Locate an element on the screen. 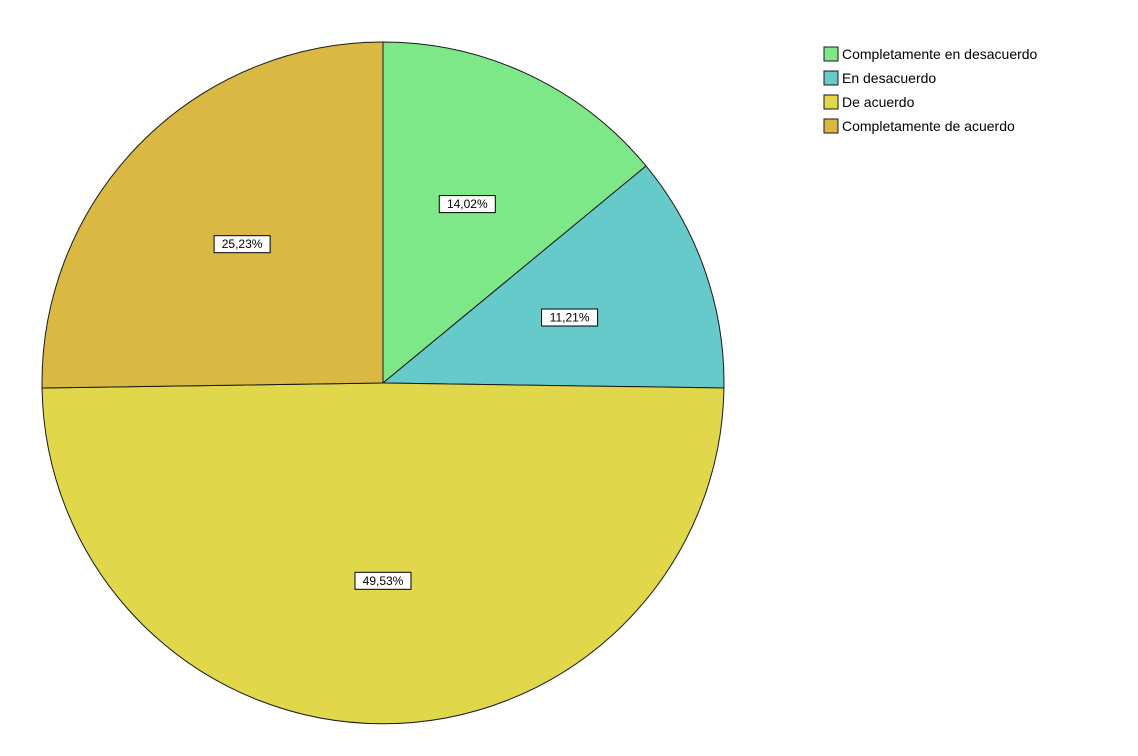 The width and height of the screenshot is (1138, 756). legend-label: De acuerdo is located at coordinates (878, 102).